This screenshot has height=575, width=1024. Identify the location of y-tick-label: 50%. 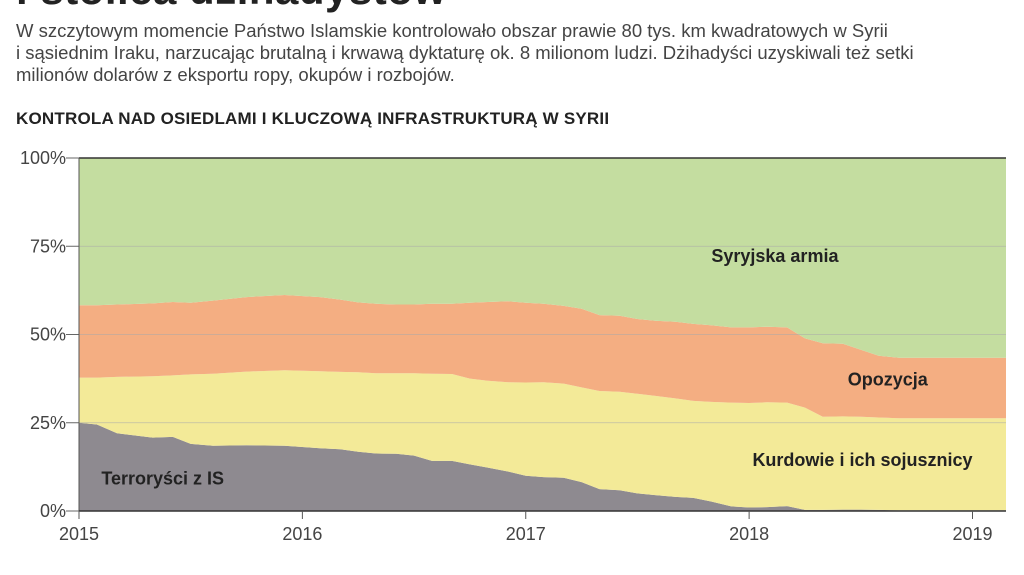
(48, 335).